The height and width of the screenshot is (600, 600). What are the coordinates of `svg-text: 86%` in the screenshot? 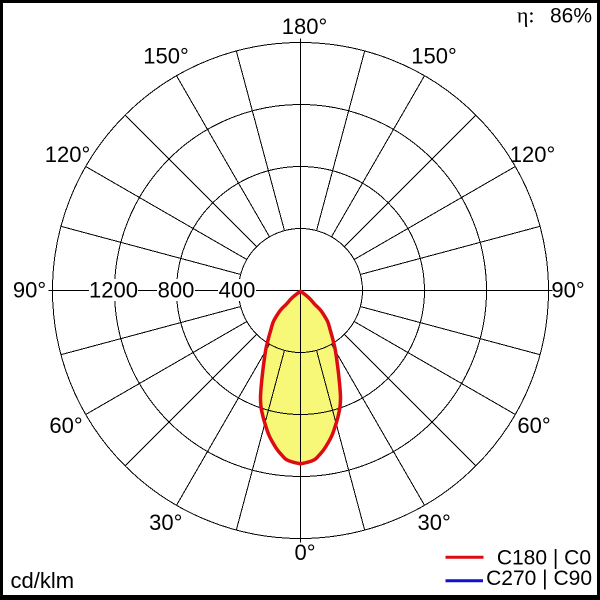 It's located at (571, 16).